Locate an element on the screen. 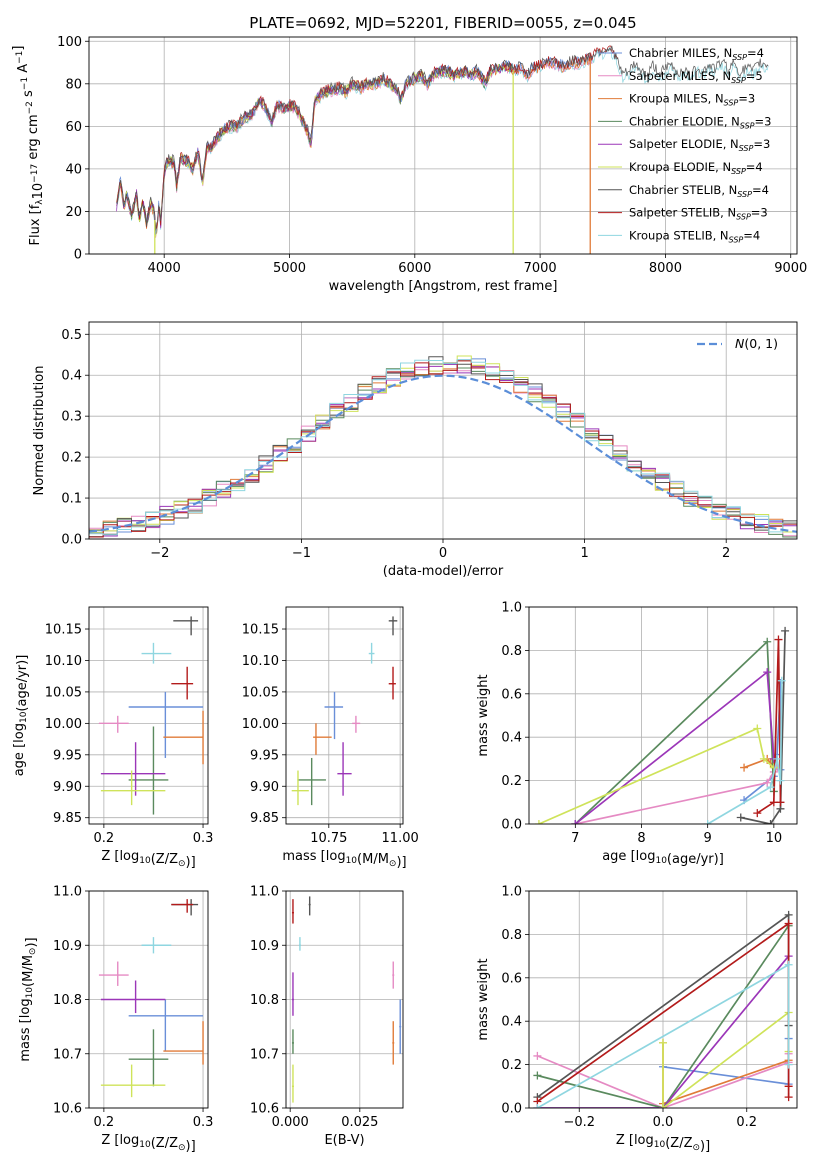 Image resolution: width=819 pixels, height=1170 pixels. x-tick-label: 7 is located at coordinates (575, 838).